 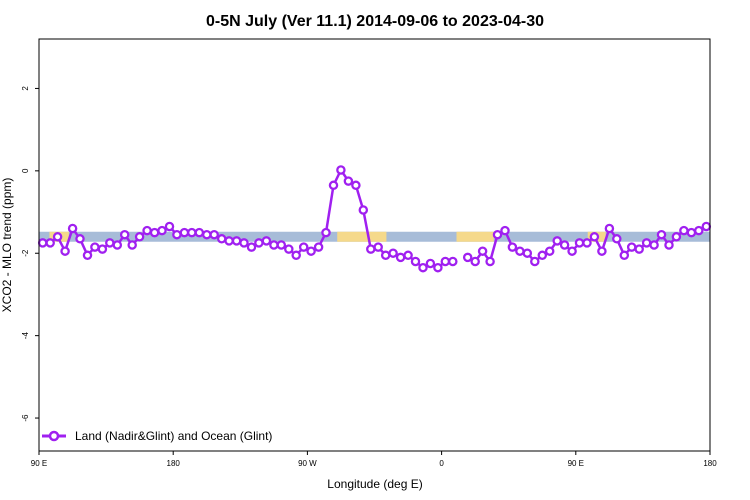 I want to click on y-tick-label: 2, so click(x=25, y=88).